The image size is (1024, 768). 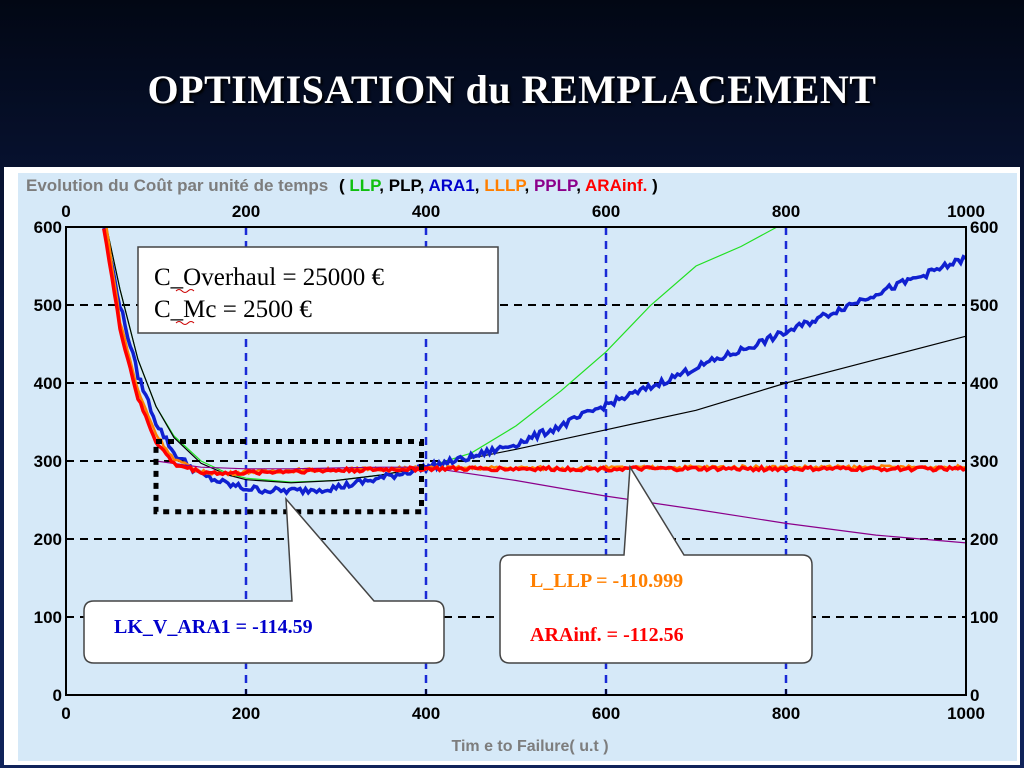 I want to click on x-tick-label-top: 800, so click(x=786, y=211).